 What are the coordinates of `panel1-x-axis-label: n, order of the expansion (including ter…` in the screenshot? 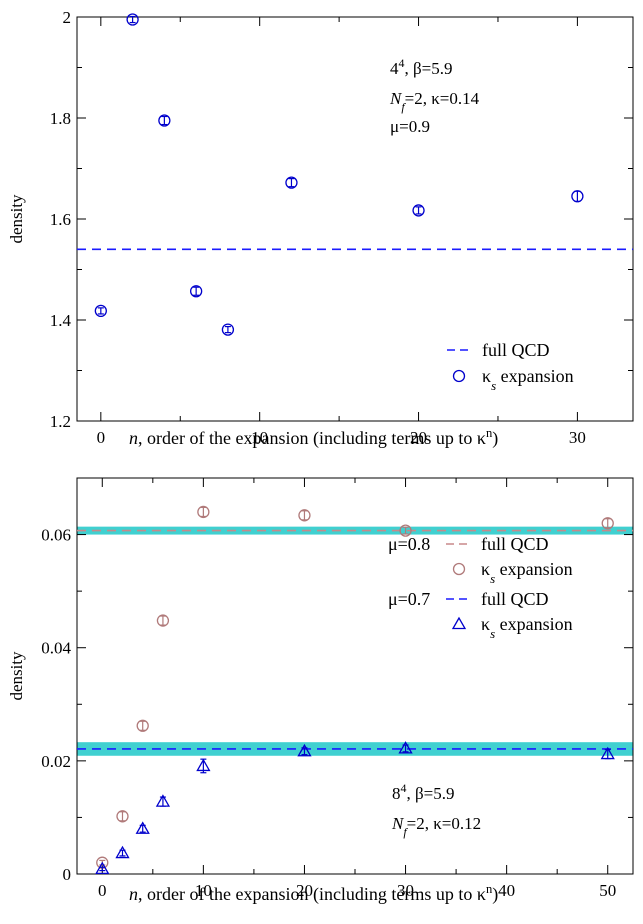 It's located at (313, 437).